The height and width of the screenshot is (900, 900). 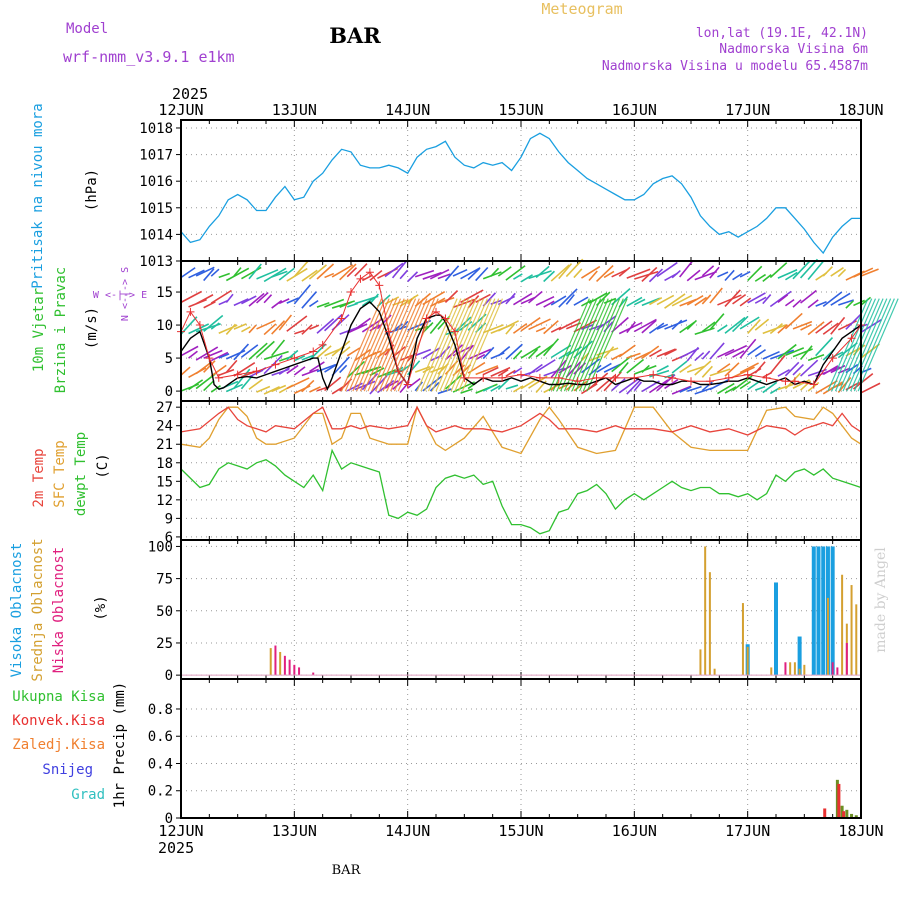 What do you see at coordinates (634, 831) in the screenshot?
I see `x-tick-label-bottom: 16JUN` at bounding box center [634, 831].